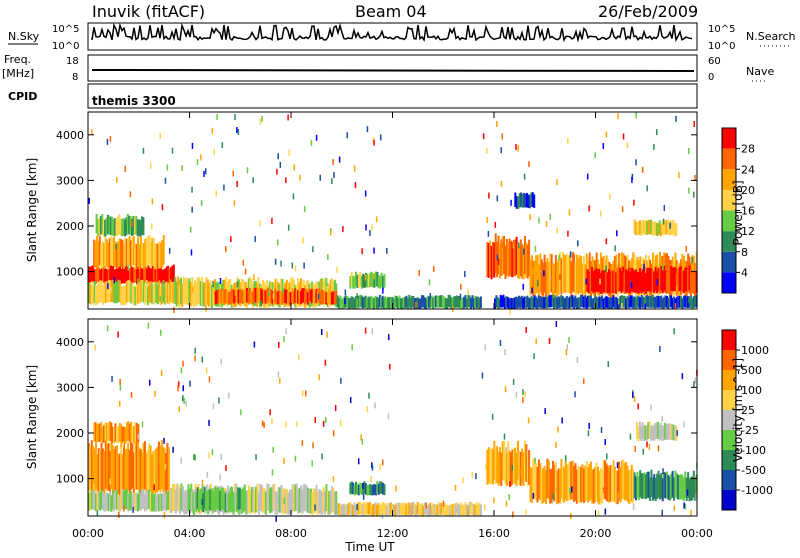  Describe the element at coordinates (596, 533) in the screenshot. I see `xtick-label-5: 20:00` at that location.